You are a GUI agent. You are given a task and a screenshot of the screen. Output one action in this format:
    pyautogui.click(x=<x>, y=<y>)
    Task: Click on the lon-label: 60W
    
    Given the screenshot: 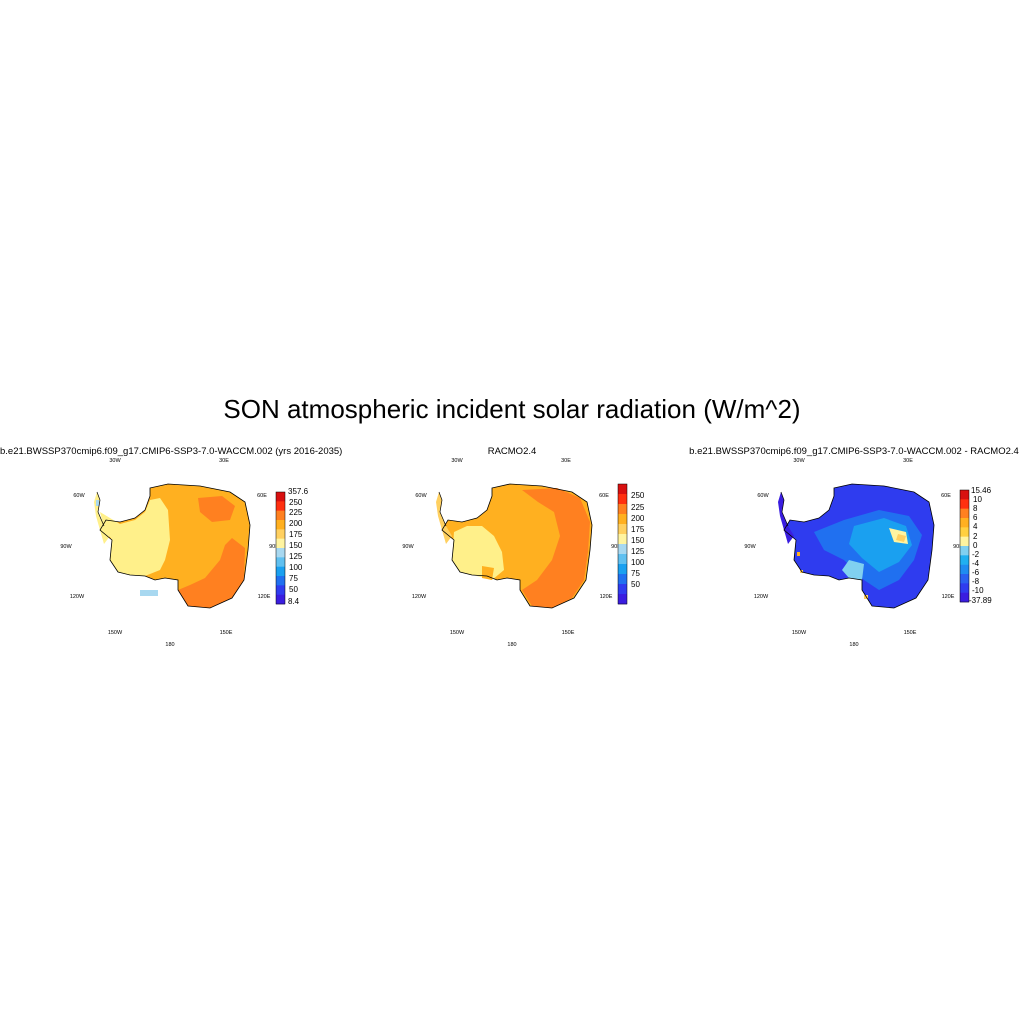 What is the action you would take?
    pyautogui.click(x=763, y=496)
    